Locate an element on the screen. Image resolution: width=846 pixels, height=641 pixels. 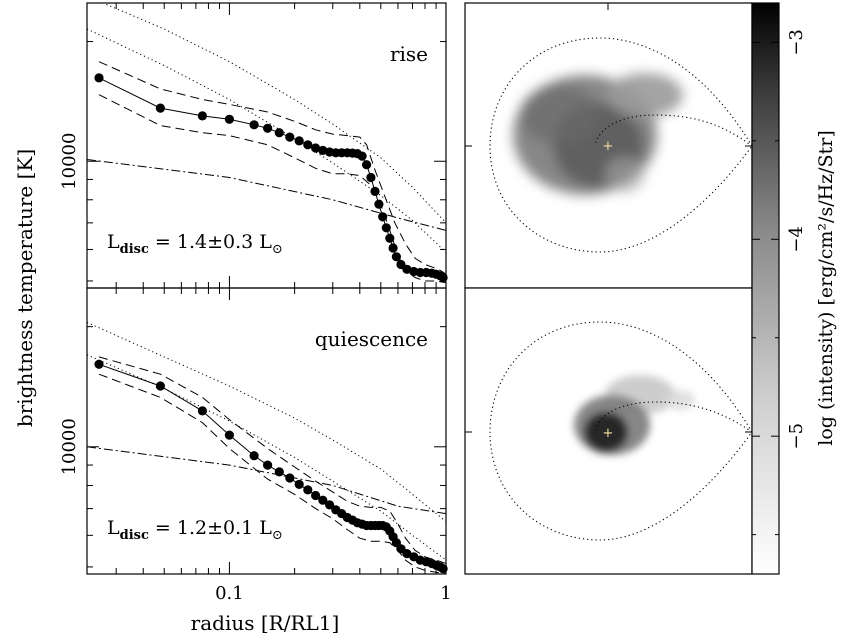
stream-trajectory-quiescence is located at coordinates (674, 417).